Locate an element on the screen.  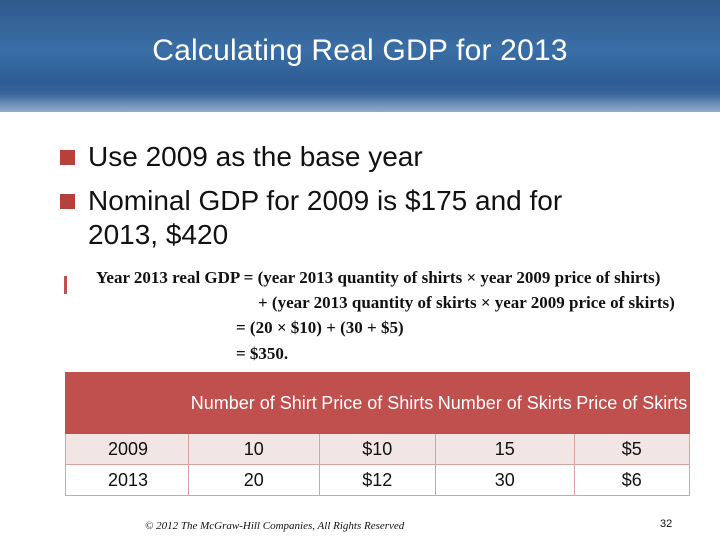
bullet-text: Use 2009 as the base year is located at coordinates (244, 157).